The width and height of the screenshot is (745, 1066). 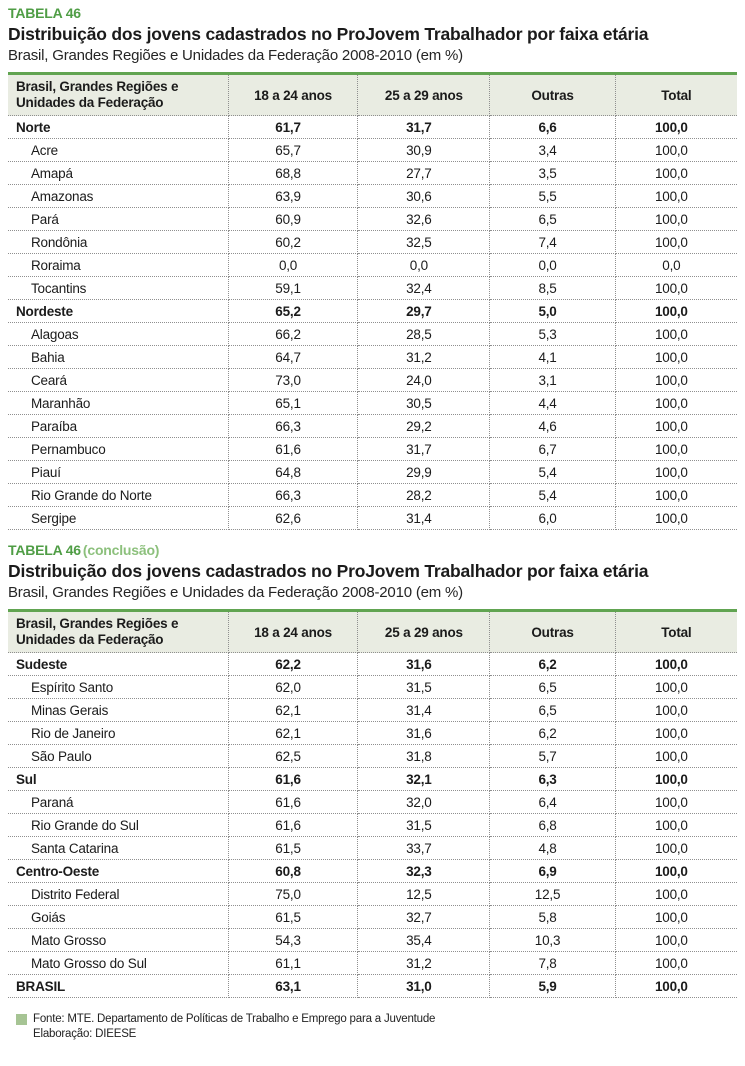 What do you see at coordinates (372, 917) in the screenshot?
I see `table-row: Goiás 61,5 32,7 5,8 100,0` at bounding box center [372, 917].